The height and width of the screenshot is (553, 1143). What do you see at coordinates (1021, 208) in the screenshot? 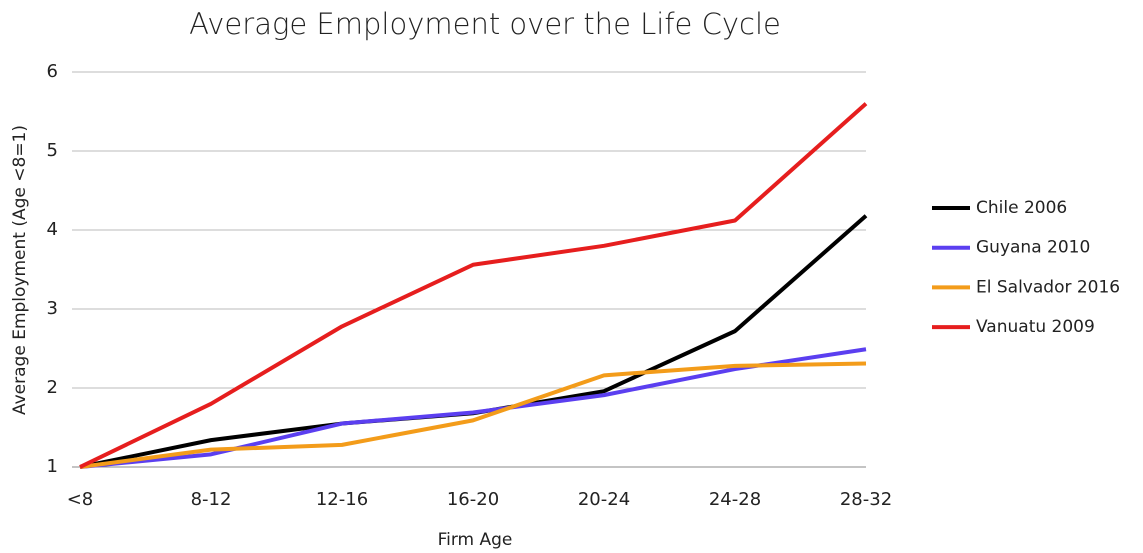
I see `legend-label: Chile 2006` at bounding box center [1021, 208].